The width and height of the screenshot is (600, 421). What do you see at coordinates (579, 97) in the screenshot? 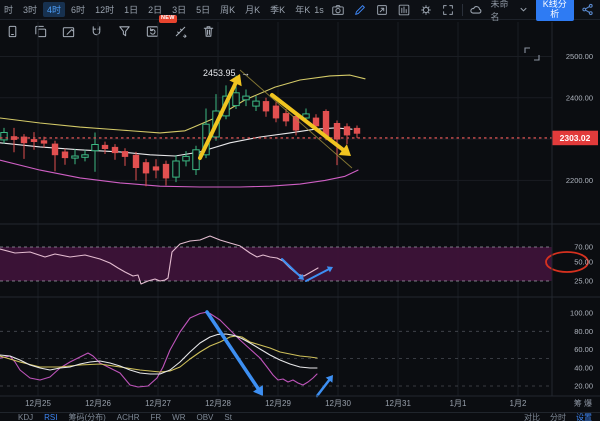
I see `svg-text: 2400.00` at bounding box center [579, 97].